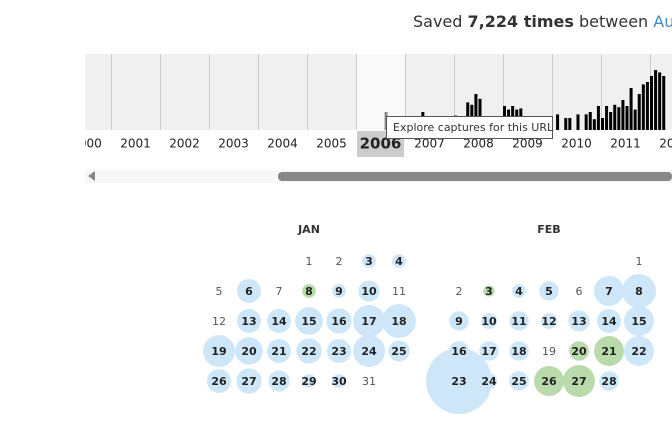 The height and width of the screenshot is (431, 672). Describe the element at coordinates (475, 176) in the screenshot. I see `scroll-thumb` at that location.